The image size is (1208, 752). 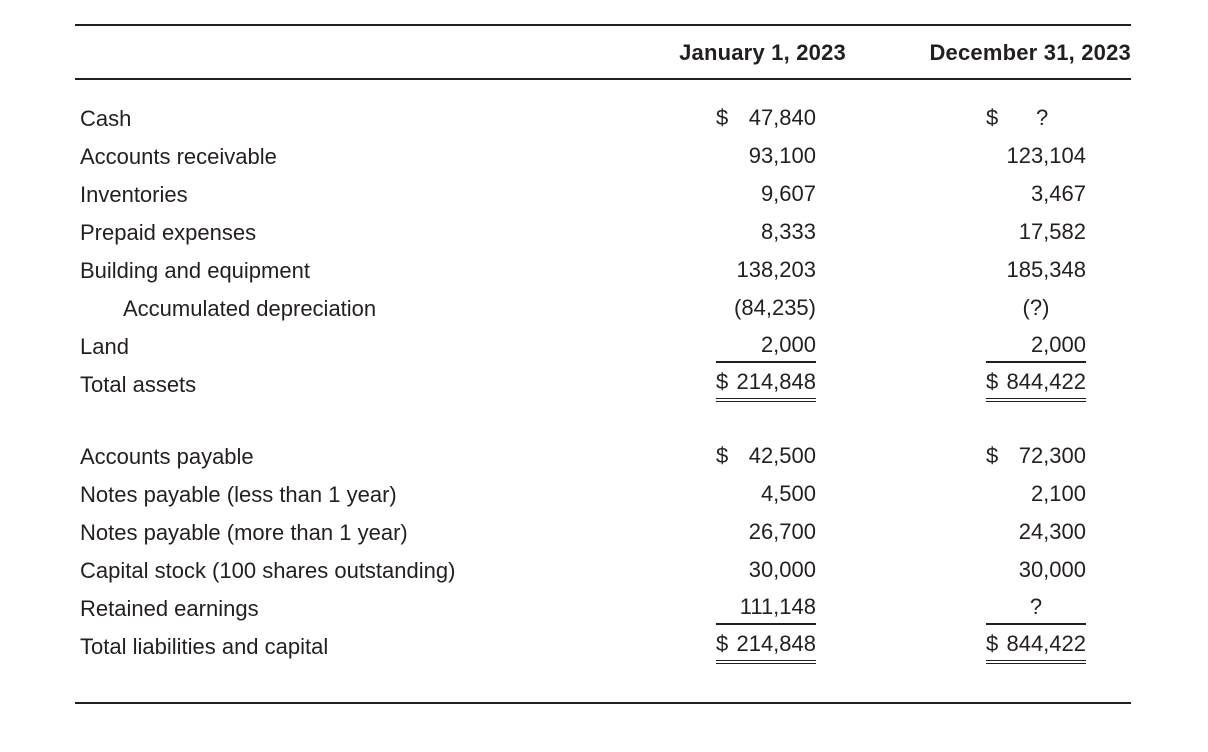 I want to click on amount-value: 24,300, so click(x=1052, y=531).